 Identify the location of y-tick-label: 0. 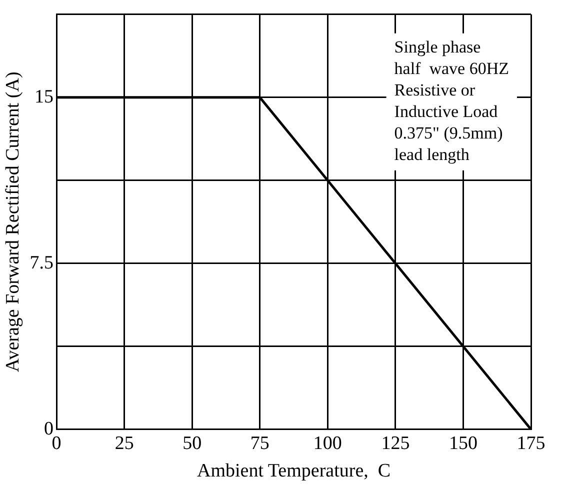
(49, 429).